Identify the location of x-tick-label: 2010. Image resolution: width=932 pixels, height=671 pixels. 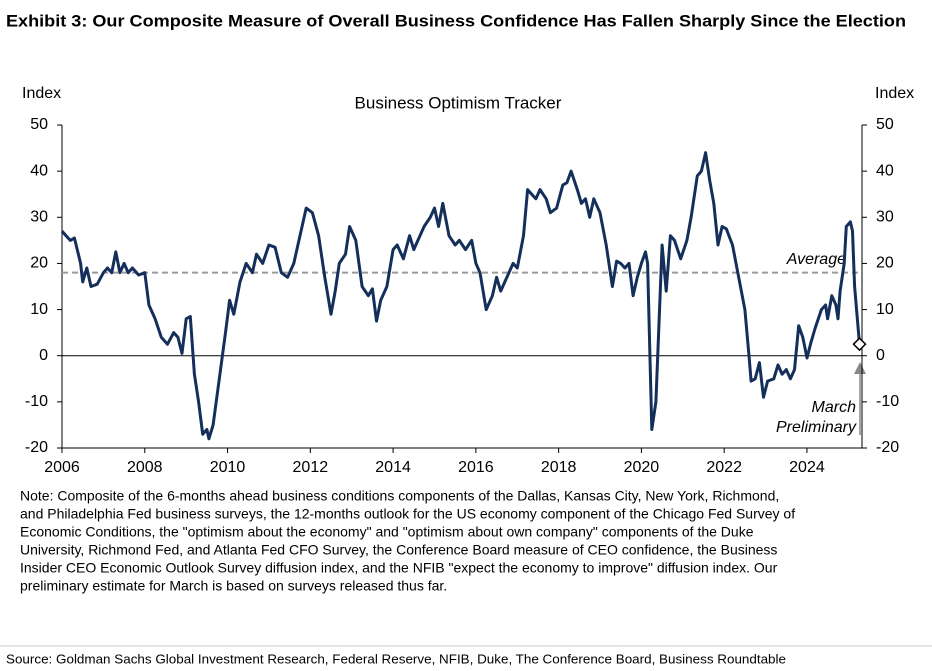
(228, 467).